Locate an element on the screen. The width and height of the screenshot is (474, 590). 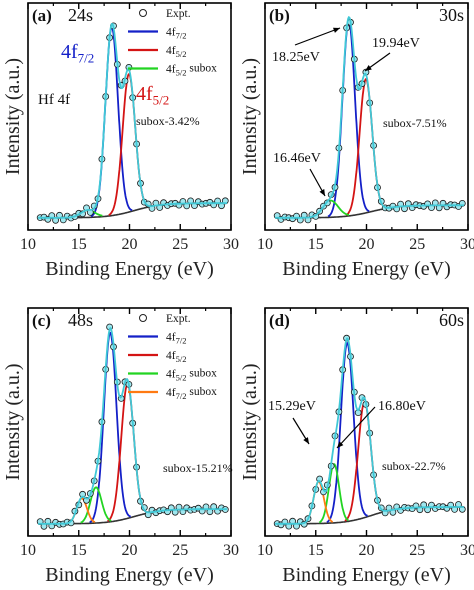
panel-letter: (b) is located at coordinates (279, 15).